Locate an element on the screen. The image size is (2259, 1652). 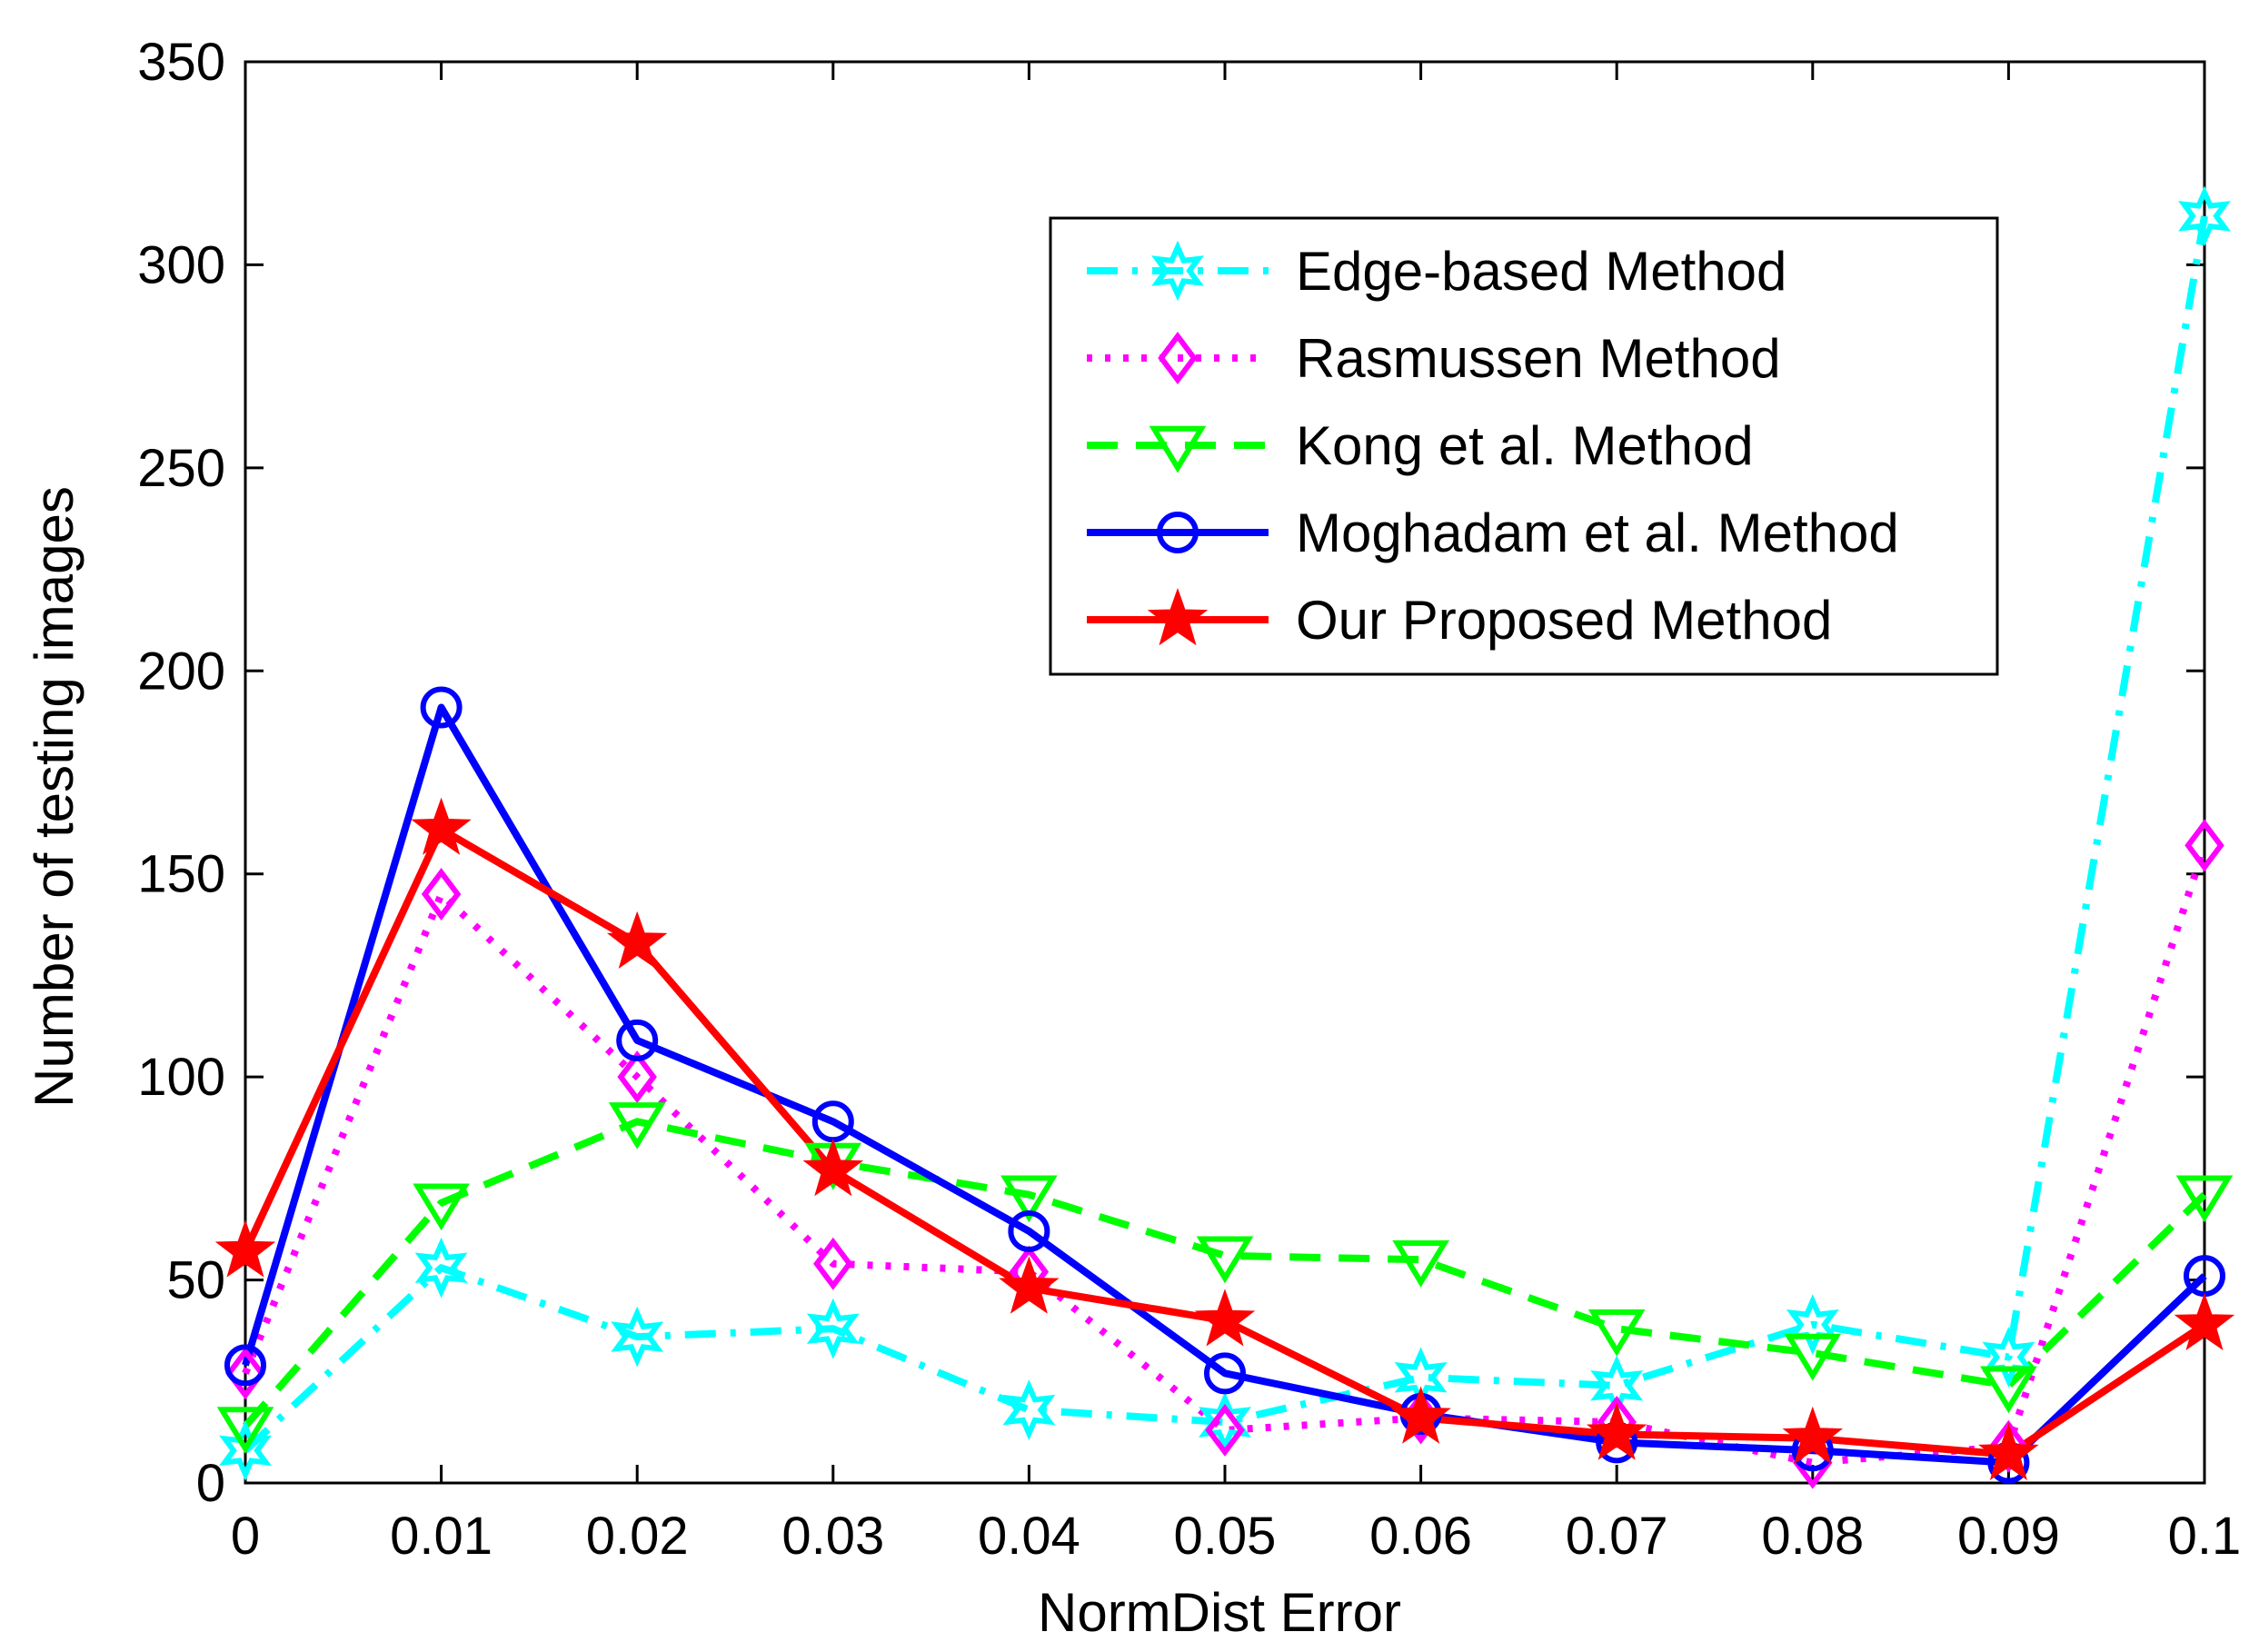
legend-marker-kong-et-al-method is located at coordinates (1178, 449).